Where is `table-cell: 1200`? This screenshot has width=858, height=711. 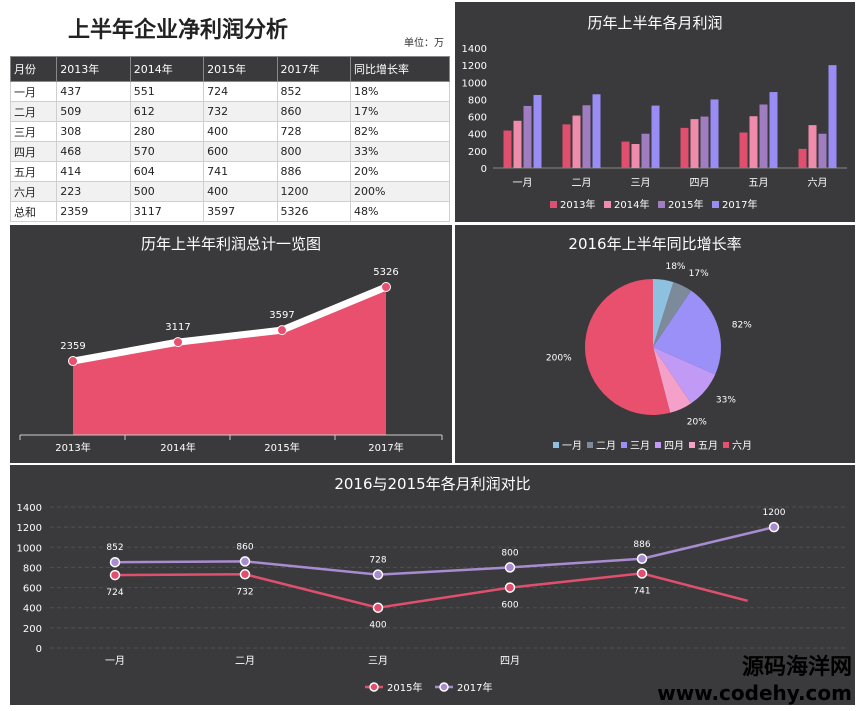 table-cell: 1200 is located at coordinates (313, 191).